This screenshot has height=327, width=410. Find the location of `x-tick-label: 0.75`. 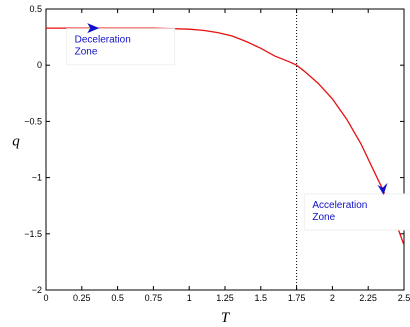

x-tick-label: 0.75 is located at coordinates (154, 298).